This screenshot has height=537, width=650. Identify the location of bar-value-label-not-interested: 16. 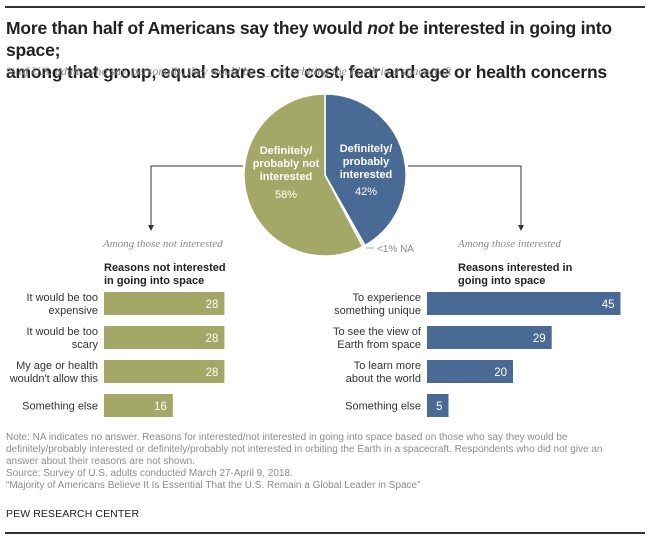
(160, 407).